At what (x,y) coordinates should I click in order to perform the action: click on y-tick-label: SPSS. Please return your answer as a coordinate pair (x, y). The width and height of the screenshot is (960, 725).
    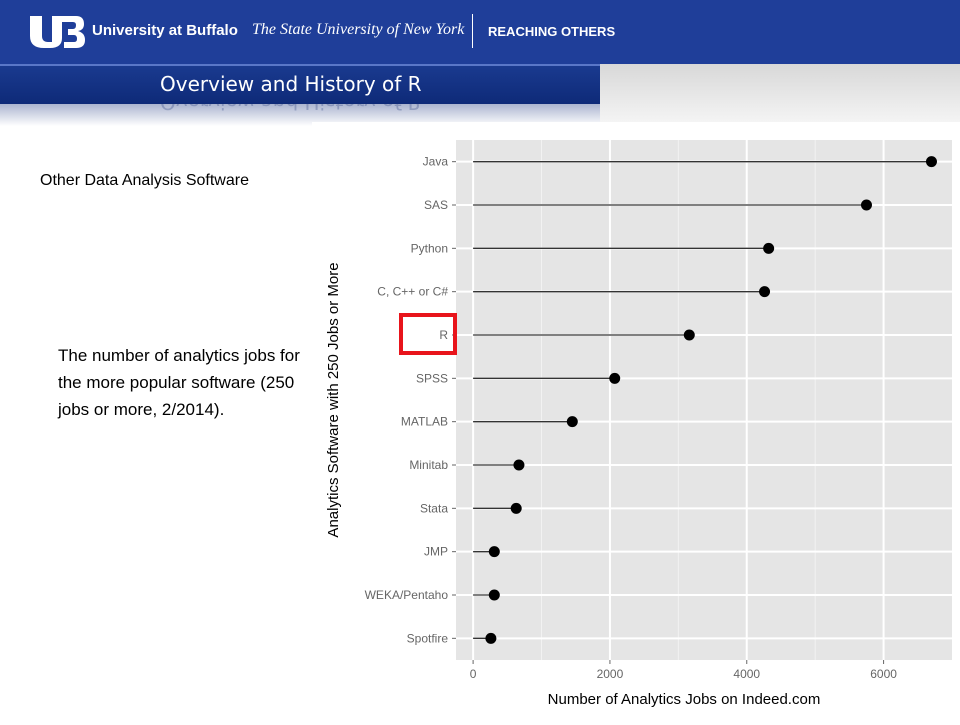
    Looking at the image, I should click on (432, 378).